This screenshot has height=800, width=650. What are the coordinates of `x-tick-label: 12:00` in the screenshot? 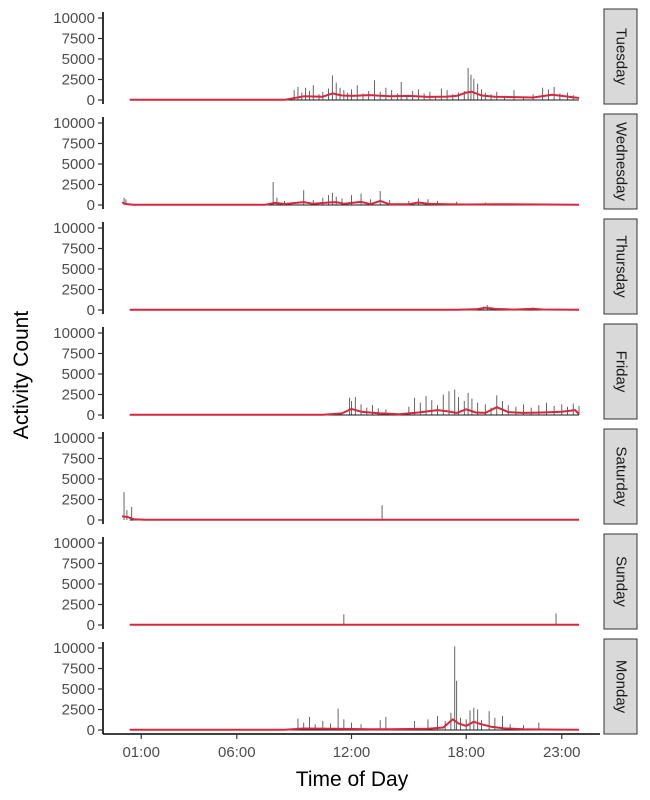 It's located at (352, 752).